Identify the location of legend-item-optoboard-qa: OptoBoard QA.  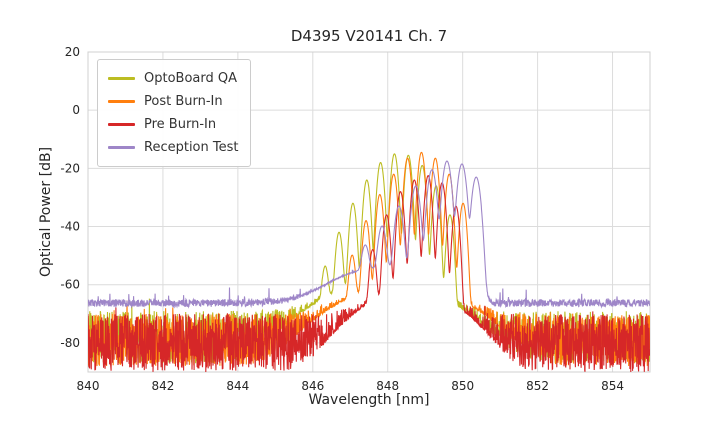
(173, 78).